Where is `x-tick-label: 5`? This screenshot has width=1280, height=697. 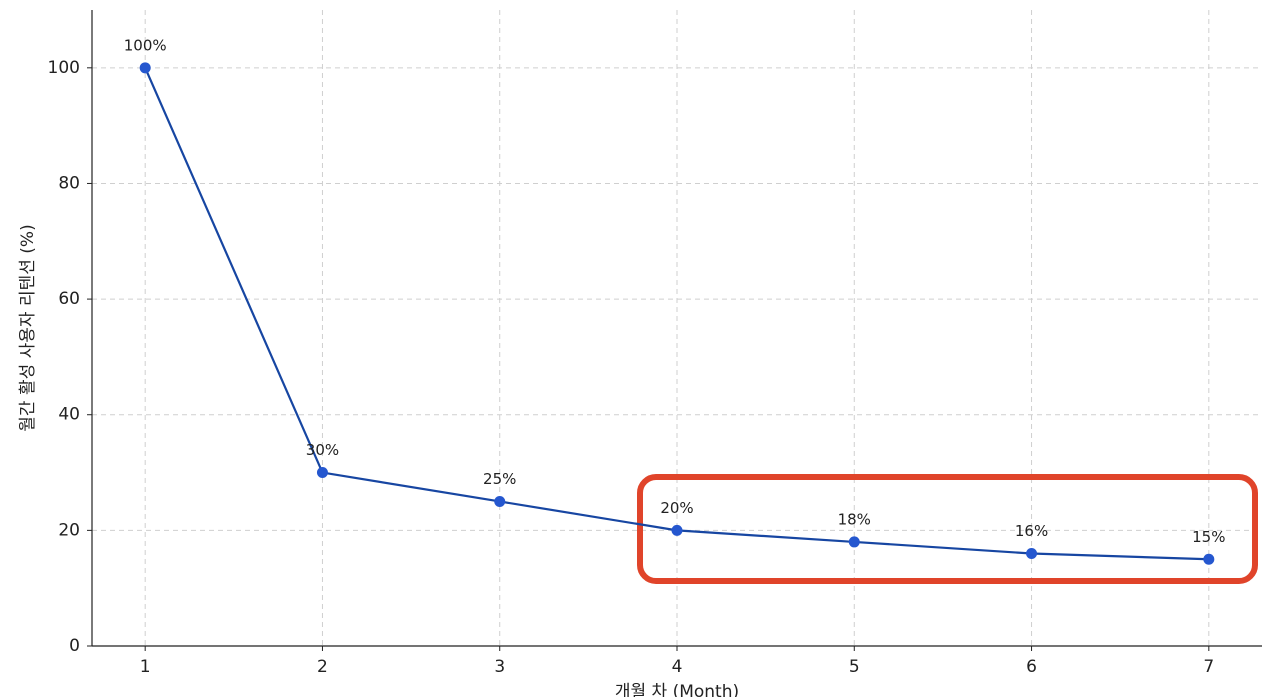
x-tick-label: 5 is located at coordinates (854, 667).